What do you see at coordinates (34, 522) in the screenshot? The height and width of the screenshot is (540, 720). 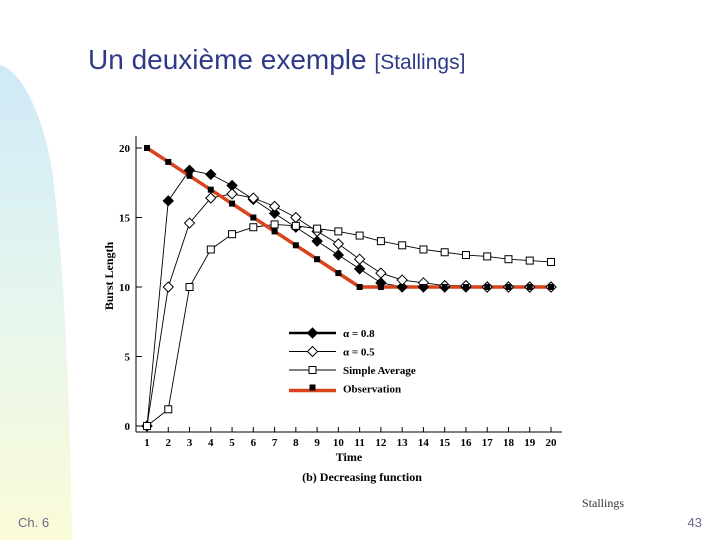 I see `footer-chapter: Ch. 6` at bounding box center [34, 522].